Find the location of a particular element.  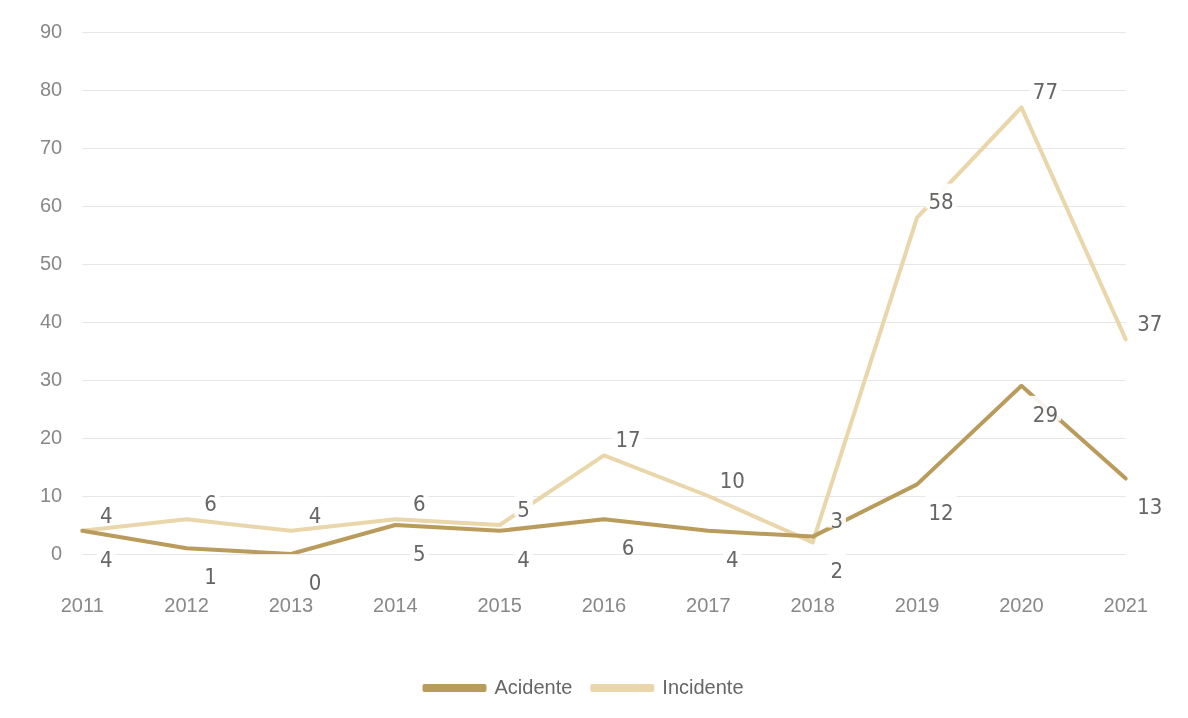

data-label: 1 is located at coordinates (210, 576).